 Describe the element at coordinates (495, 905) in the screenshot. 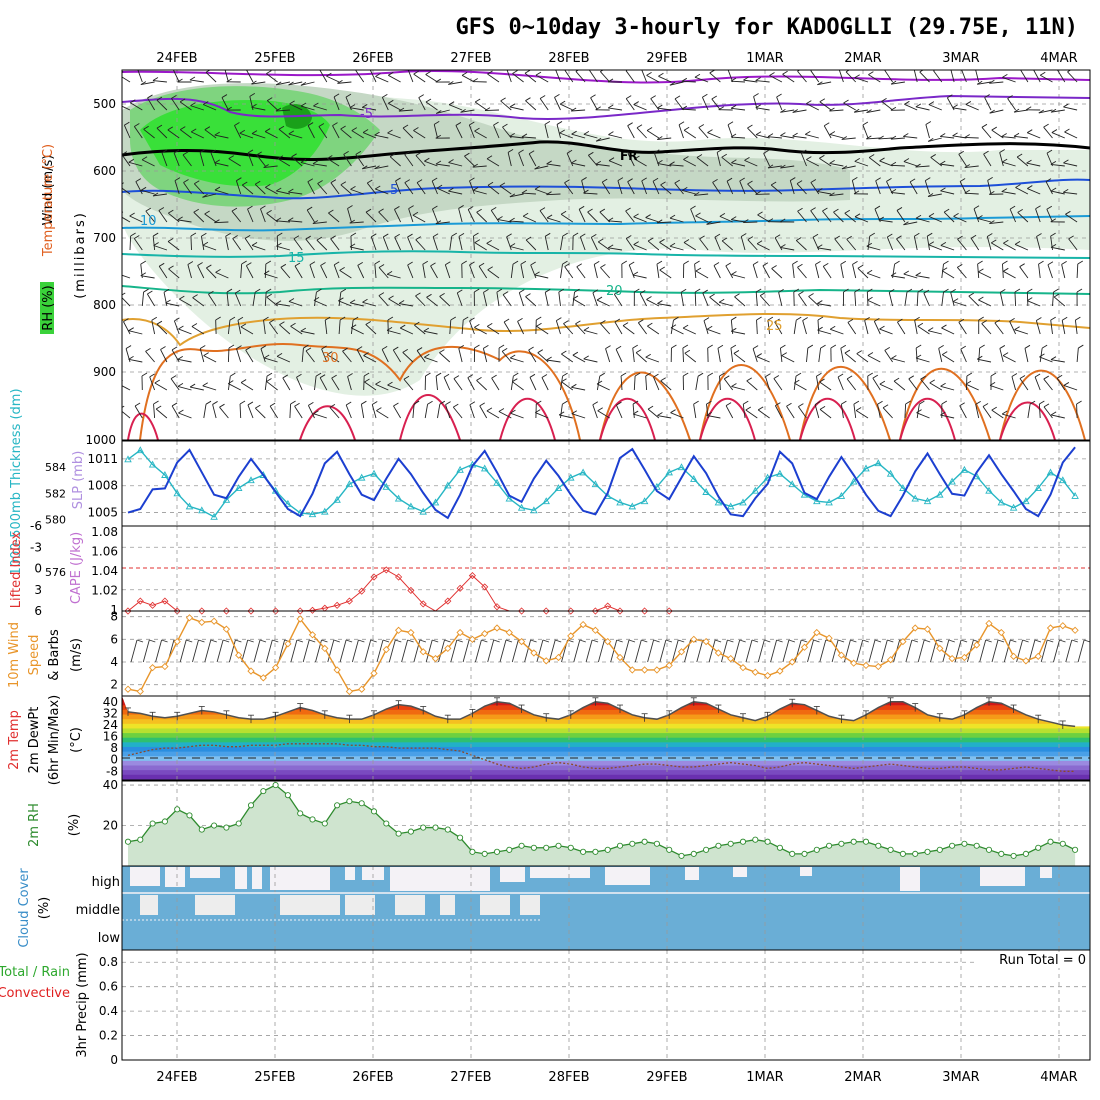

I see `cloud-middle-gap` at that location.